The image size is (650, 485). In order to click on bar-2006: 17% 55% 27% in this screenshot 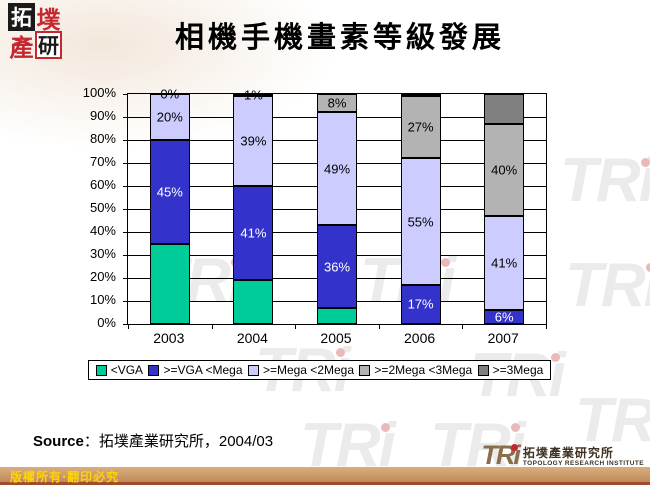, I will do `click(420, 209)`.